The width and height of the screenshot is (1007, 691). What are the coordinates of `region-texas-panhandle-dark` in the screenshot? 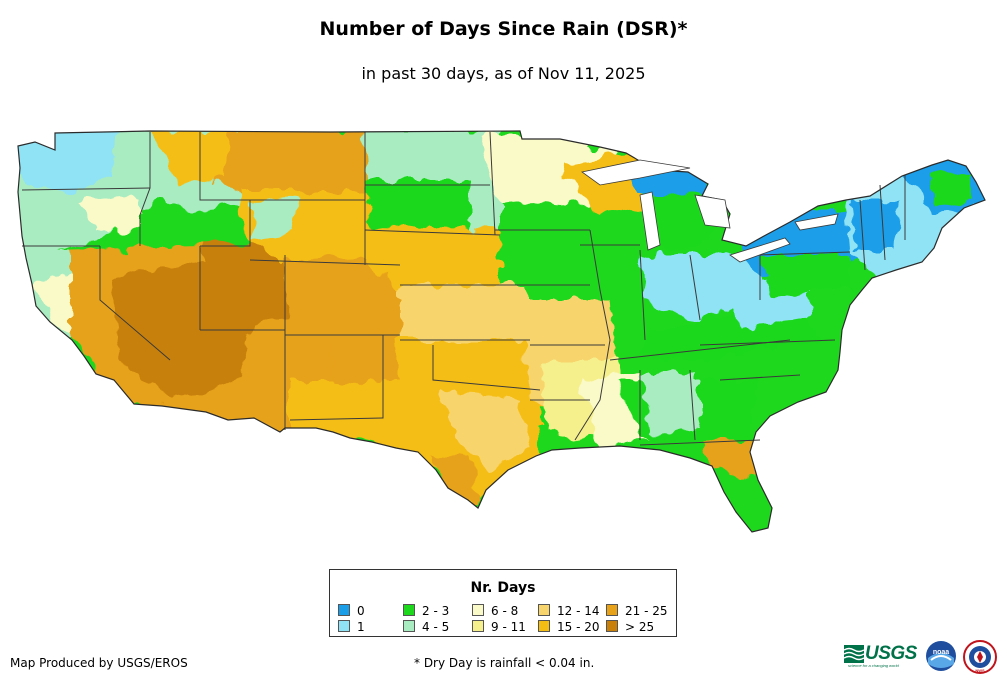 It's located at (360, 362).